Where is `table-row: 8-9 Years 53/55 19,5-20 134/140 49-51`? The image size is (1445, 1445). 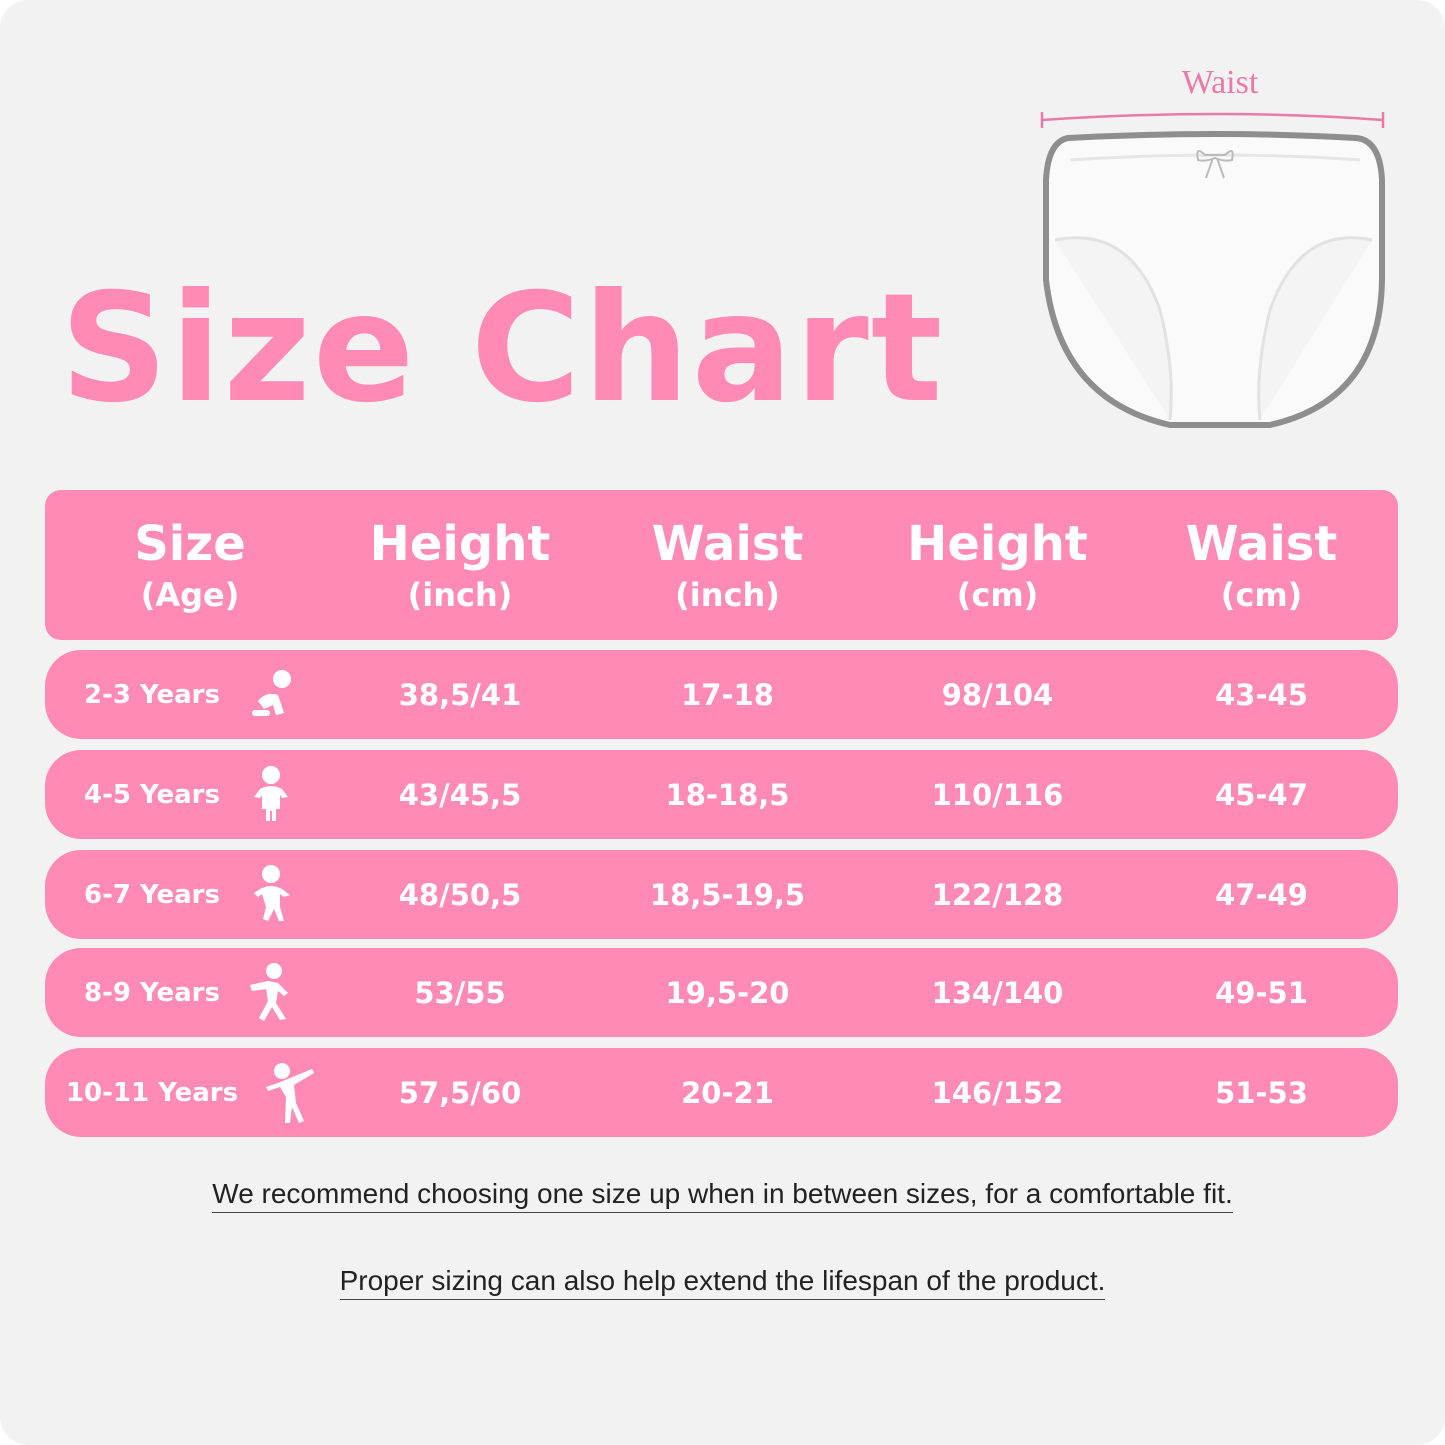 table-row: 8-9 Years 53/55 19,5-20 134/140 49-51 is located at coordinates (721, 992).